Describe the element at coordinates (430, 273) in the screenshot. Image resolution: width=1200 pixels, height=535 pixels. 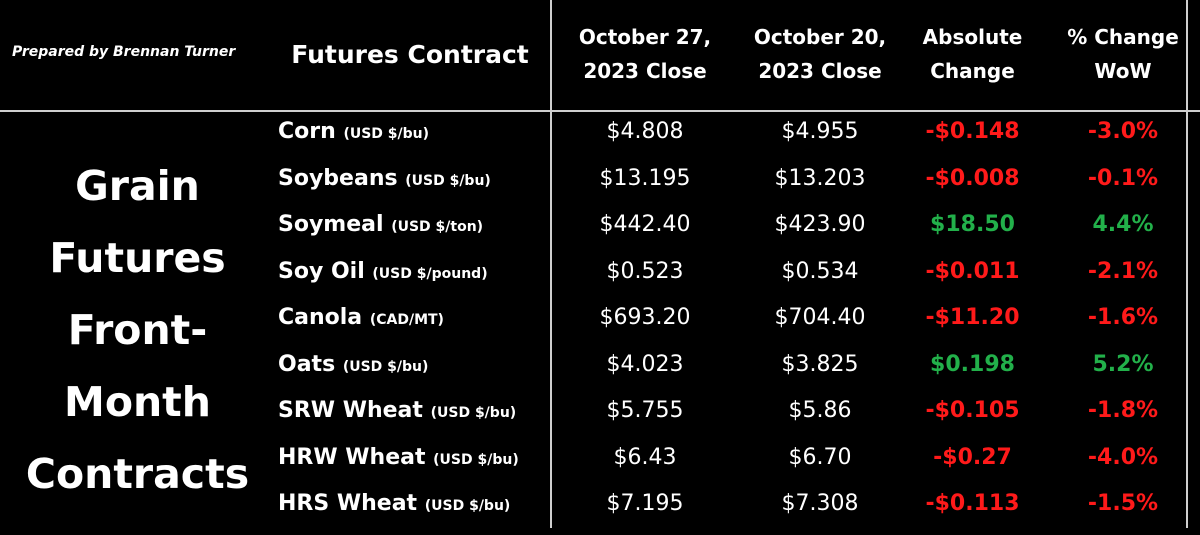
I see `contract-unit: (USD $/pound)` at that location.